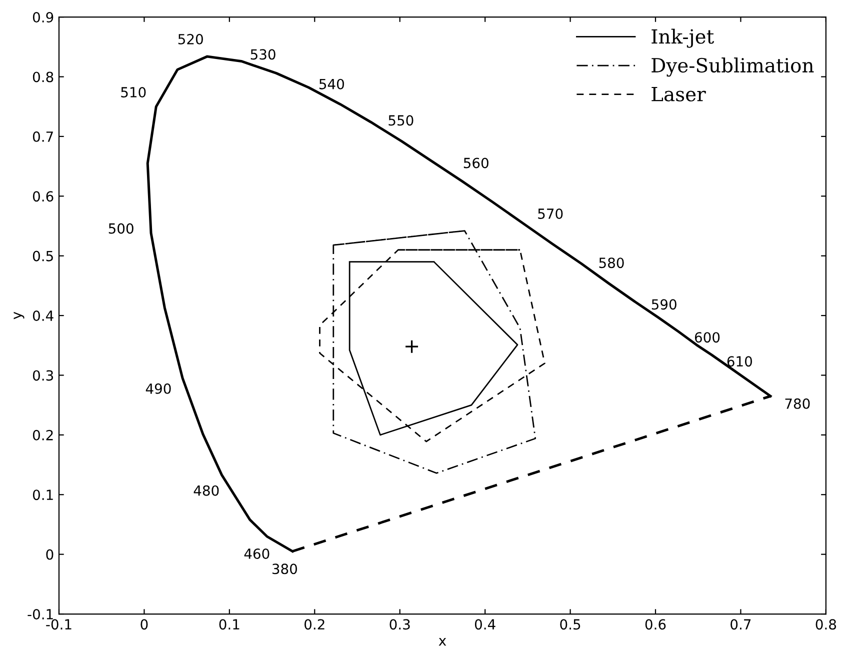  I want to click on annotation: 560, so click(476, 163).